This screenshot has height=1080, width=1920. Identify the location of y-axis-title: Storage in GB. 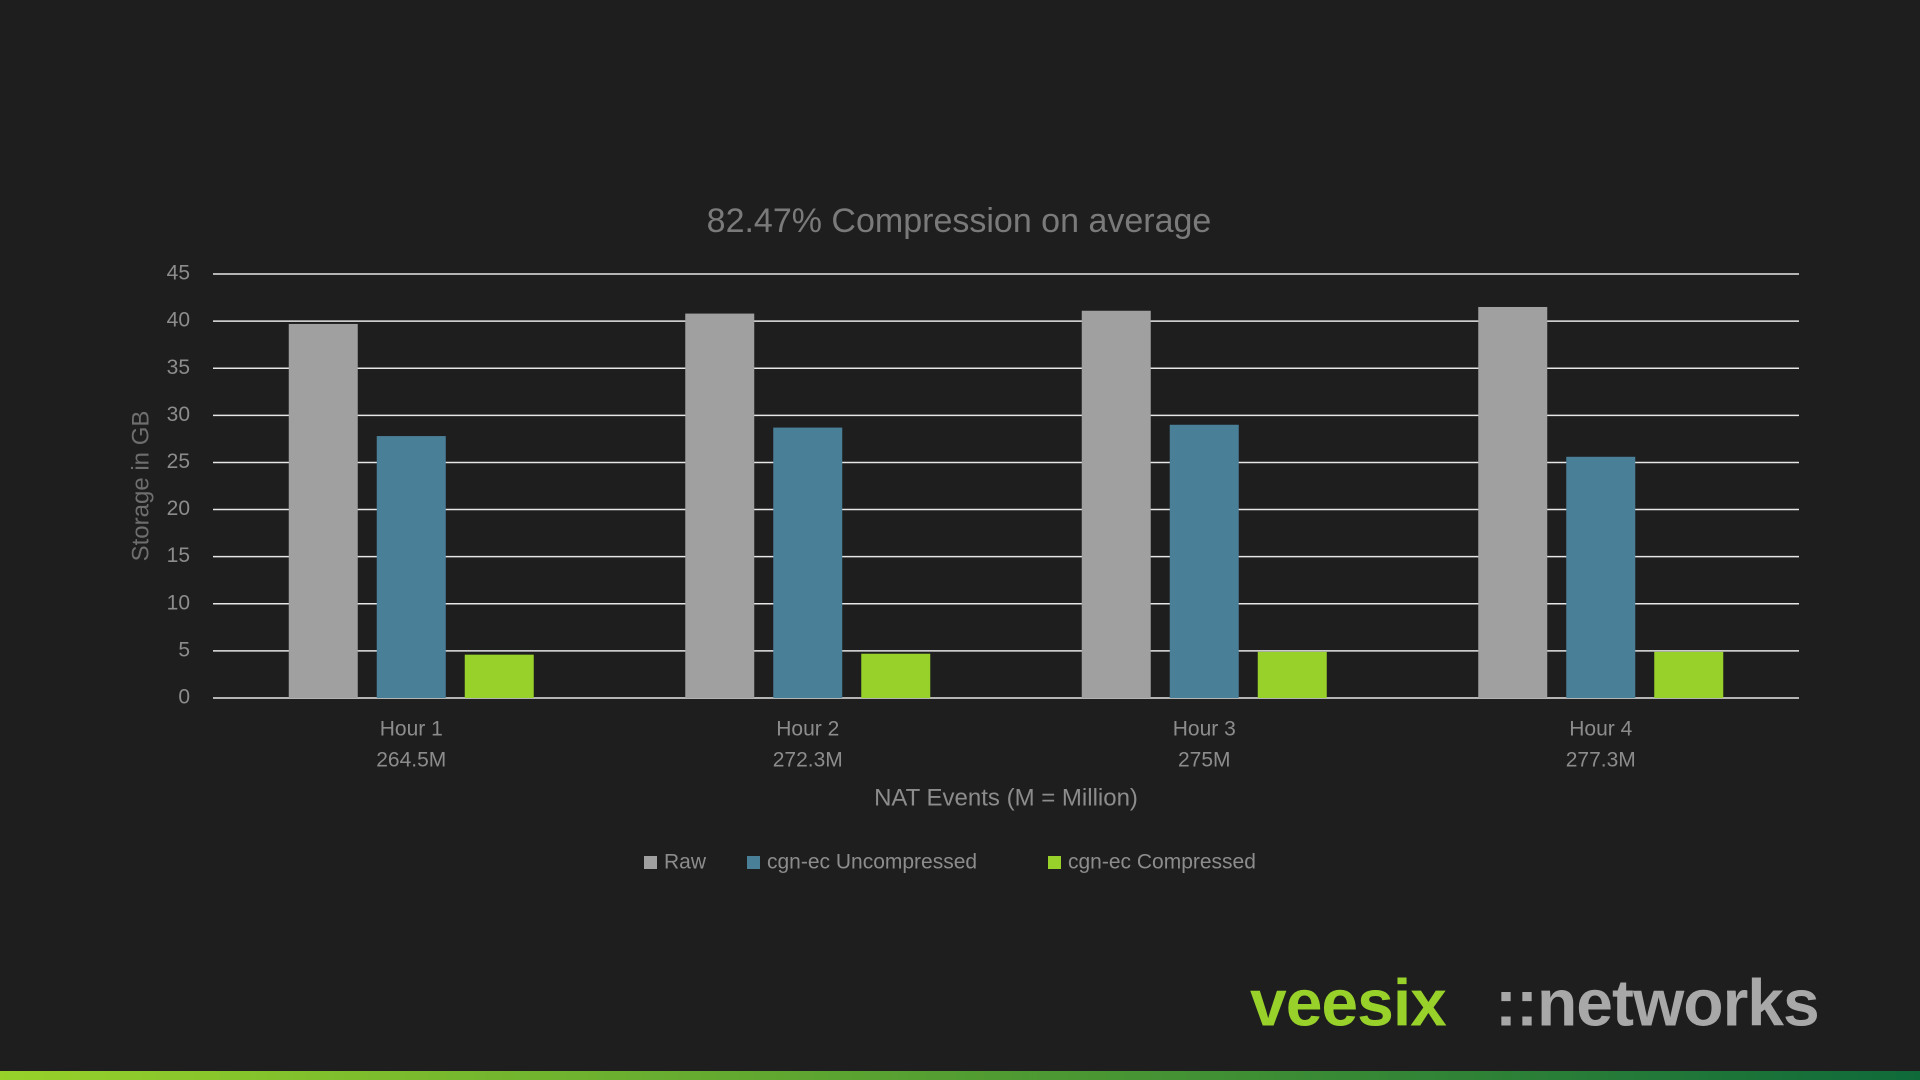
(140, 486).